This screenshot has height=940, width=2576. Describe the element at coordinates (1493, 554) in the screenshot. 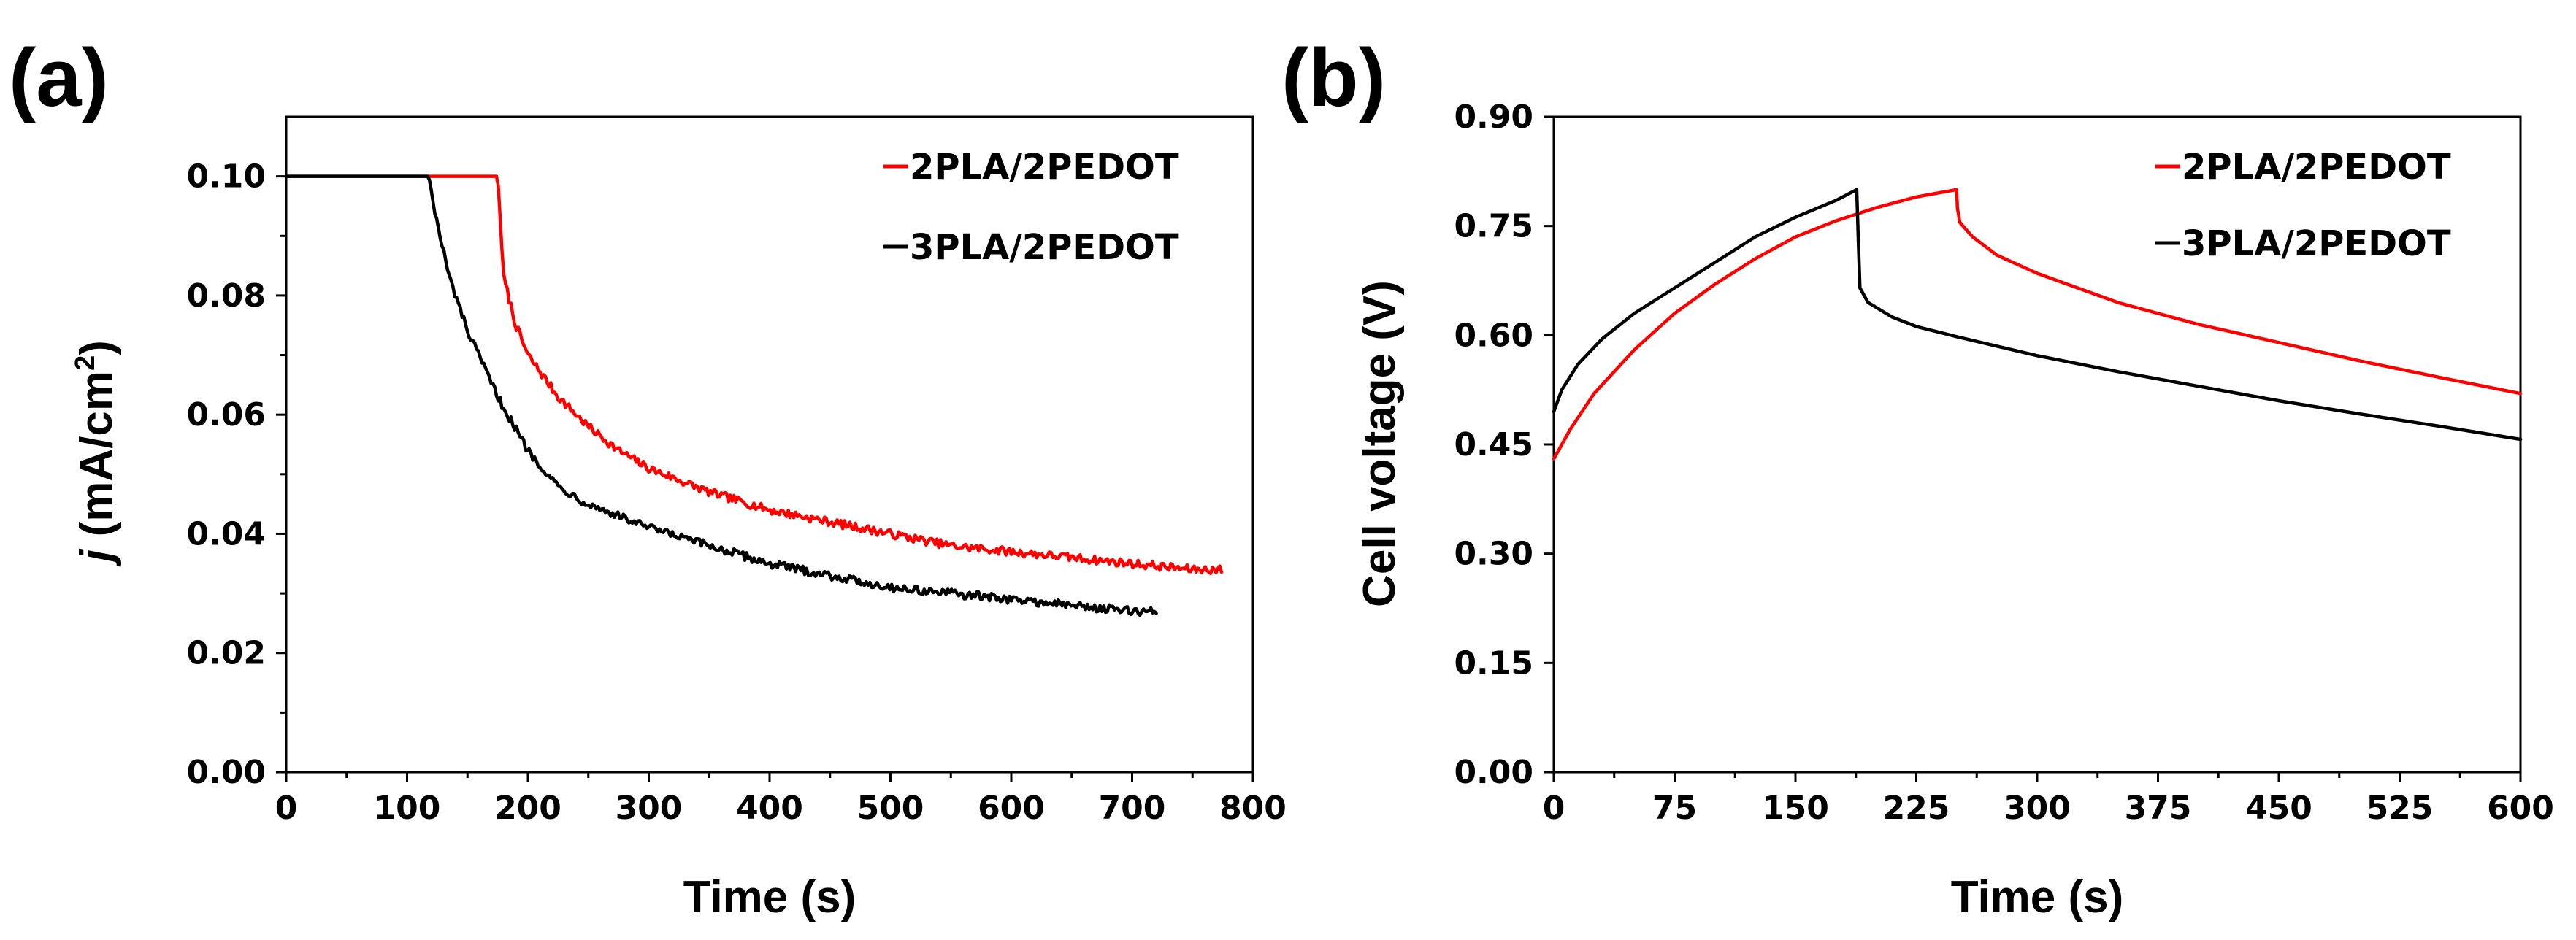

I see `y-tick-label: 0.30` at that location.